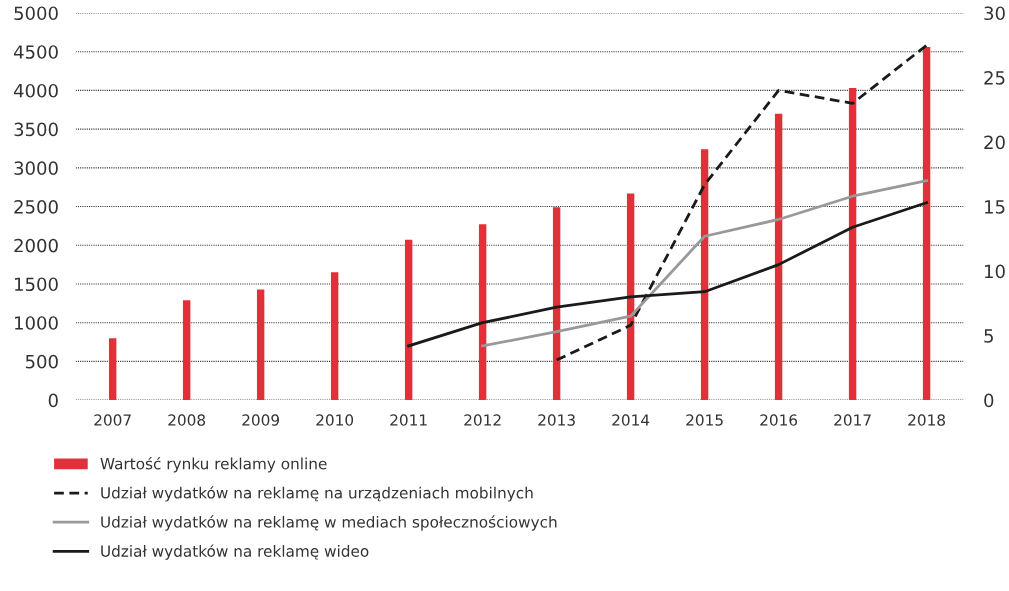 Image resolution: width=1009 pixels, height=591 pixels. Describe the element at coordinates (36, 323) in the screenshot. I see `y-tick-label: 1000` at that location.